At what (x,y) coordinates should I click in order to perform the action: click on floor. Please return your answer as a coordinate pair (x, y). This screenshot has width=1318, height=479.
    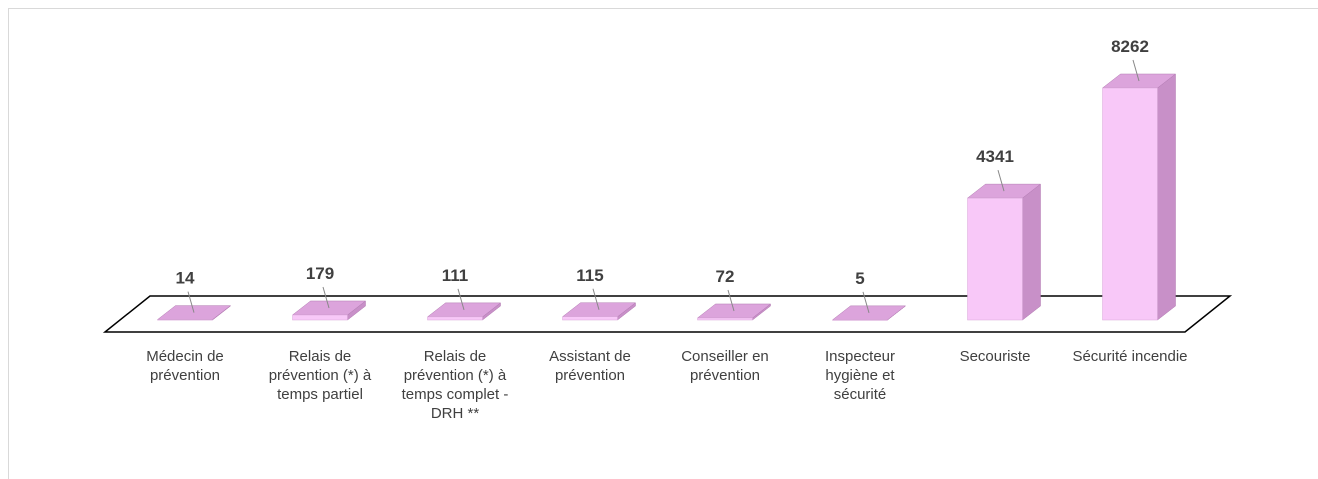
    Looking at the image, I should click on (667, 314).